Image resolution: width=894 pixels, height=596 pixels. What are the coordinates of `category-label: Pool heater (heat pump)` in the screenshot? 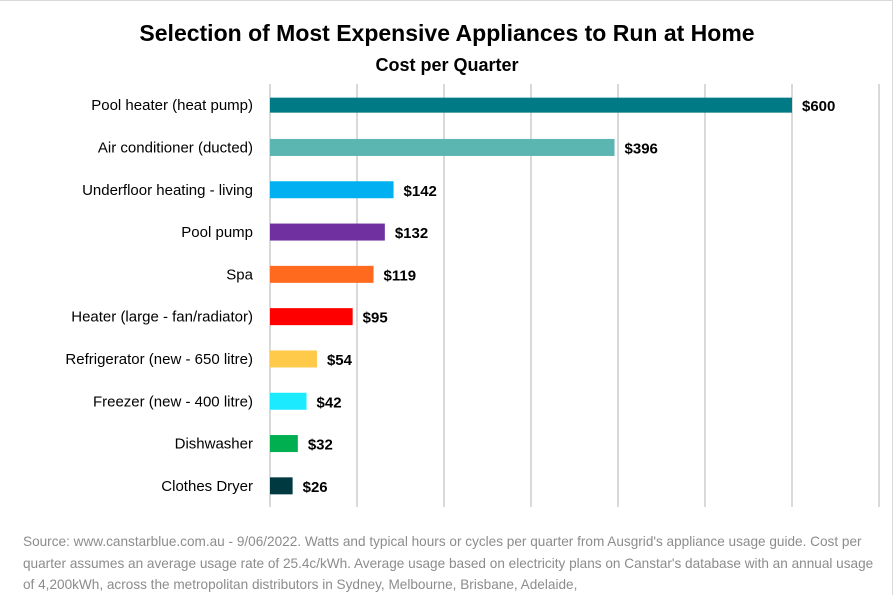 It's located at (172, 105).